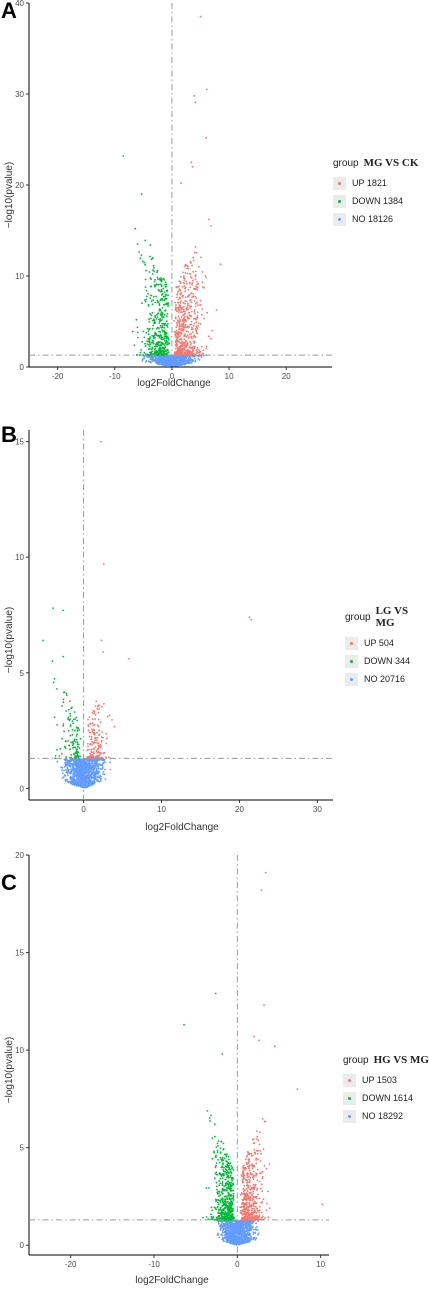 This screenshot has height=1293, width=429. Describe the element at coordinates (351, 643) in the screenshot. I see `legend-key-up-b` at that location.